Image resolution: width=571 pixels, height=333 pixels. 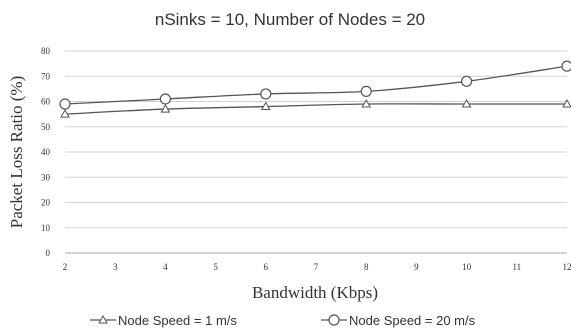 I want to click on legend-label: Node Speed = 1 m/s, so click(x=177, y=320).